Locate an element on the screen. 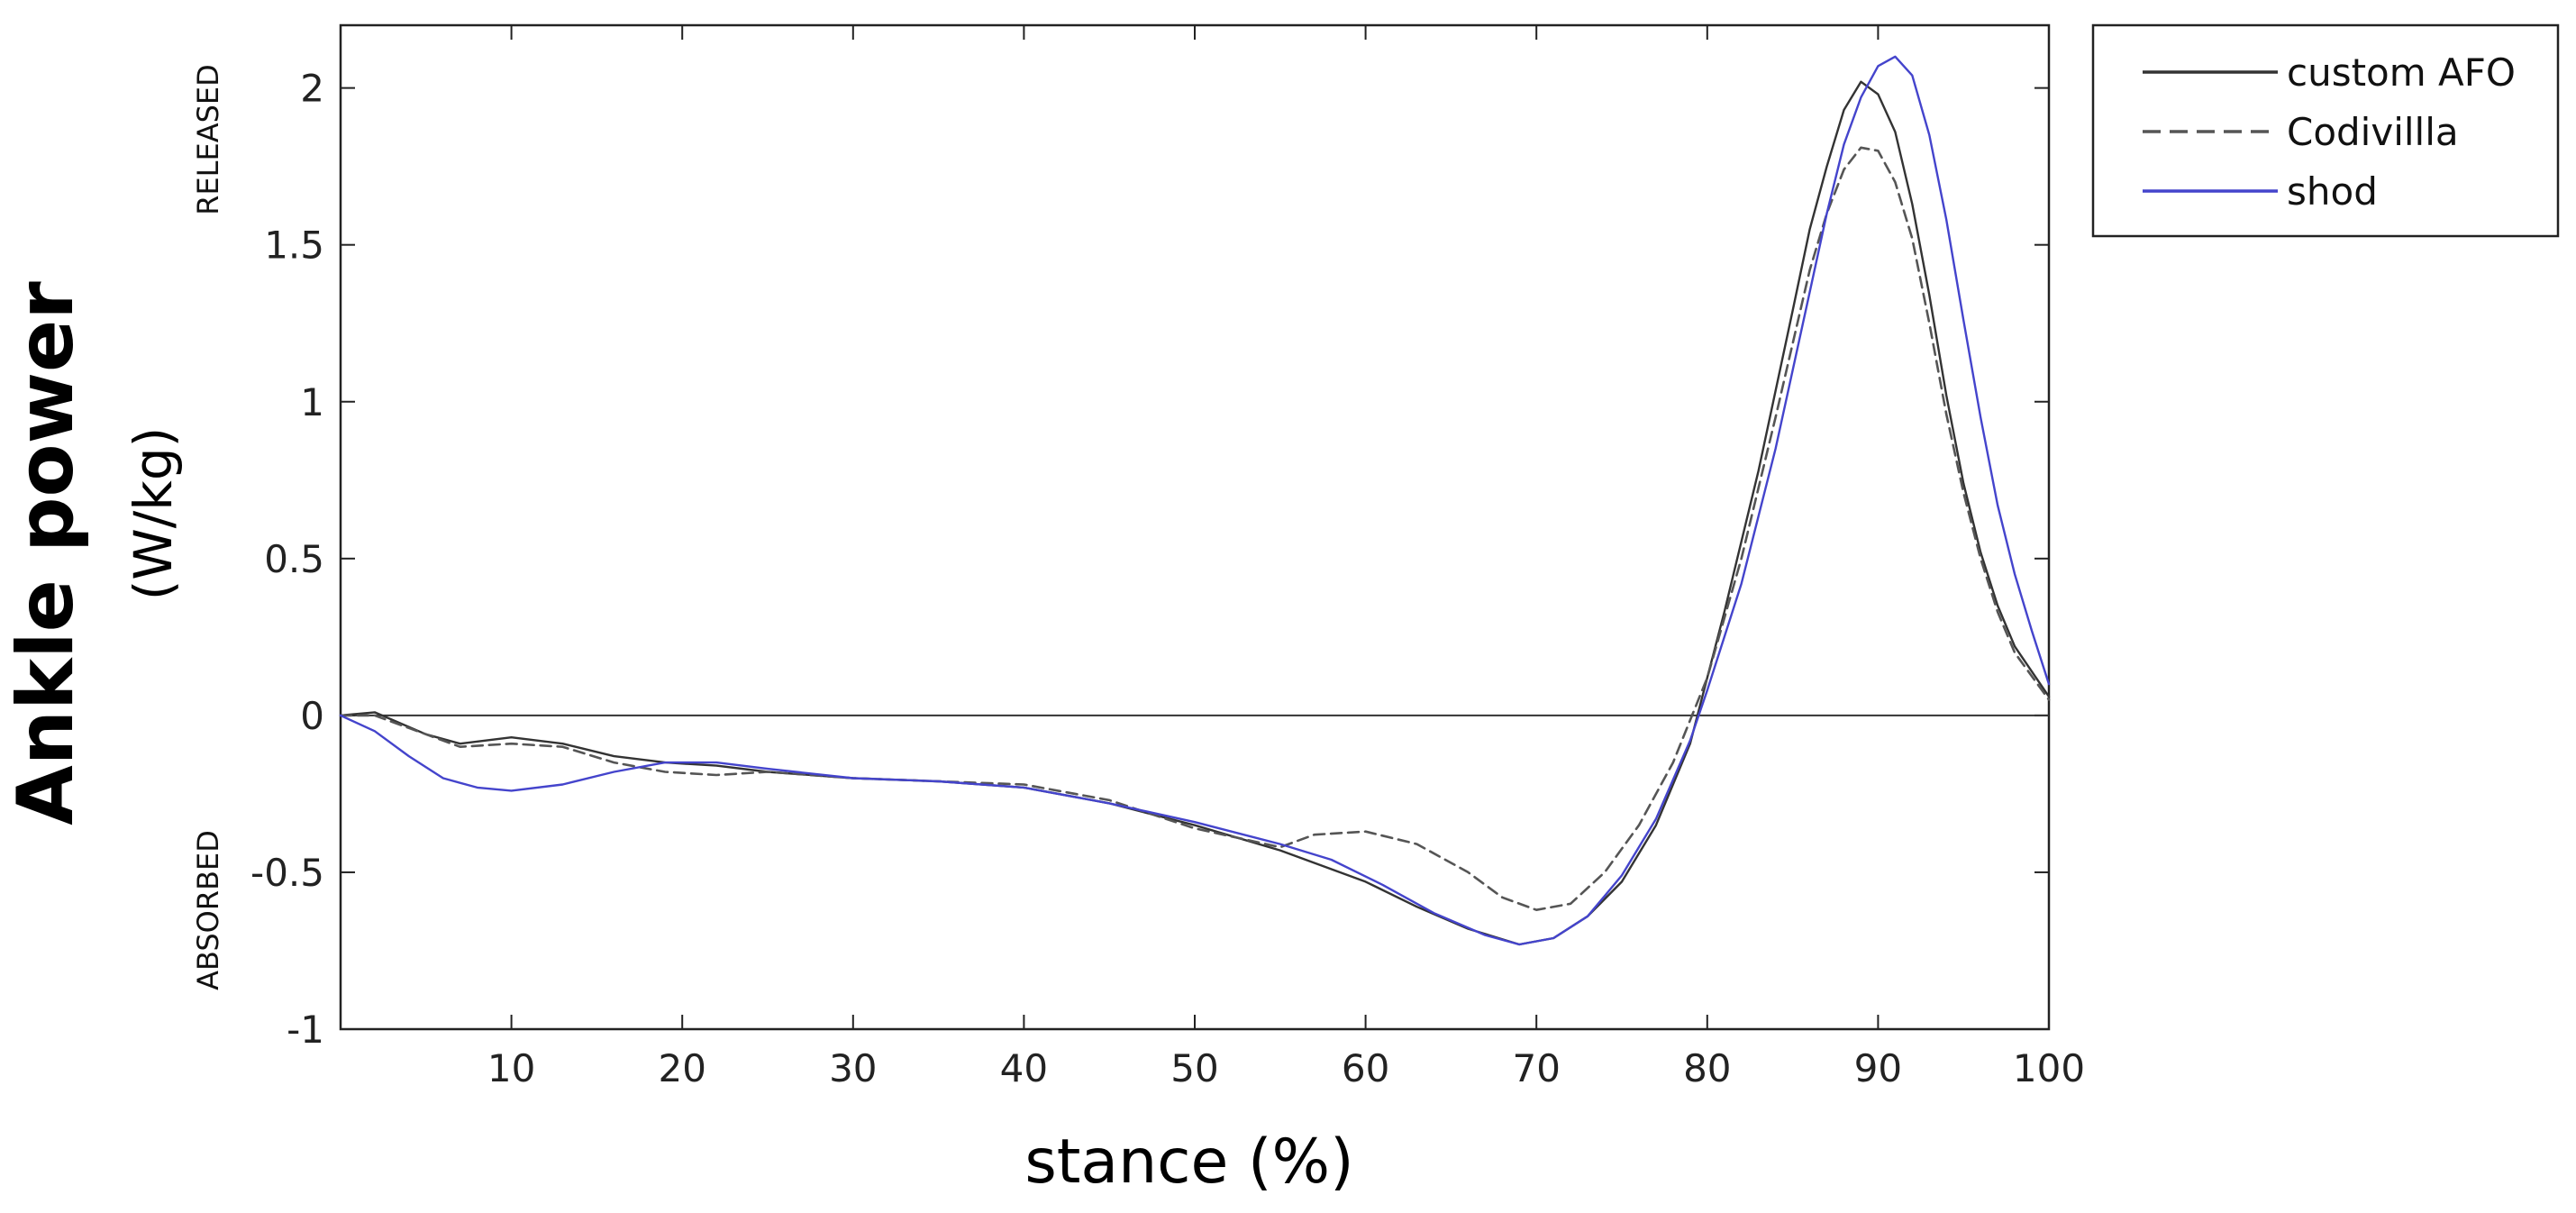 Image resolution: width=2576 pixels, height=1213 pixels. y-tick-label: 1 is located at coordinates (312, 402).